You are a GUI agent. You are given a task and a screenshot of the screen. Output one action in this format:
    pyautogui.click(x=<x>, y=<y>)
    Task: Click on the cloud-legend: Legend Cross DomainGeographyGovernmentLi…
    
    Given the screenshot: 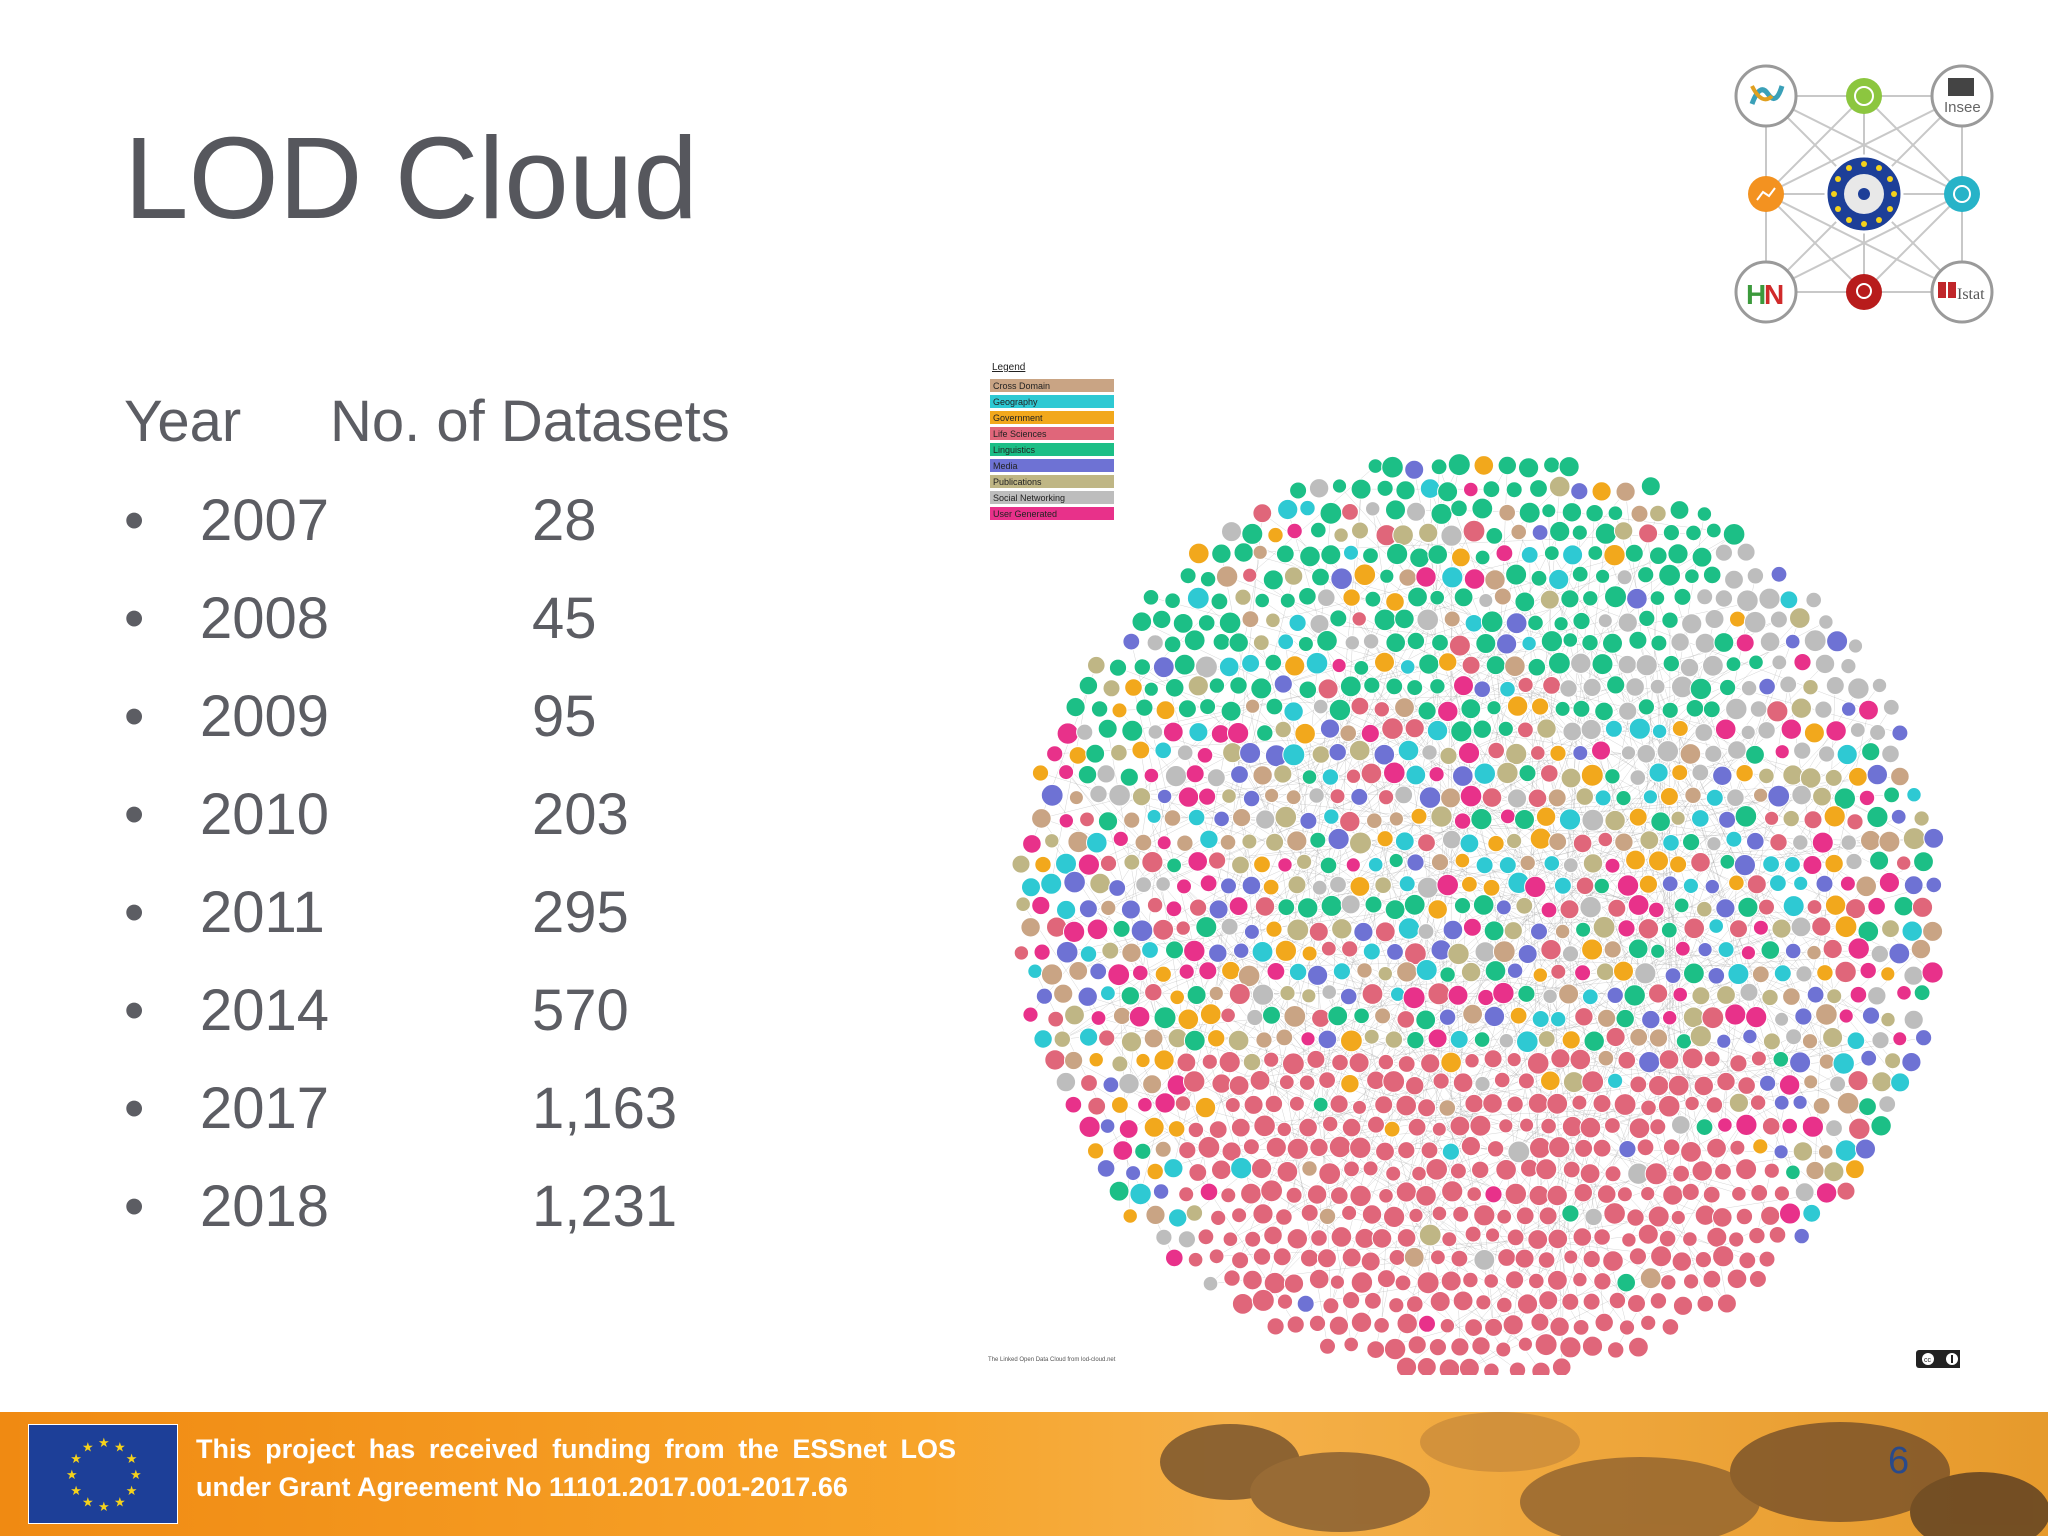 What is the action you would take?
    pyautogui.click(x=1052, y=441)
    